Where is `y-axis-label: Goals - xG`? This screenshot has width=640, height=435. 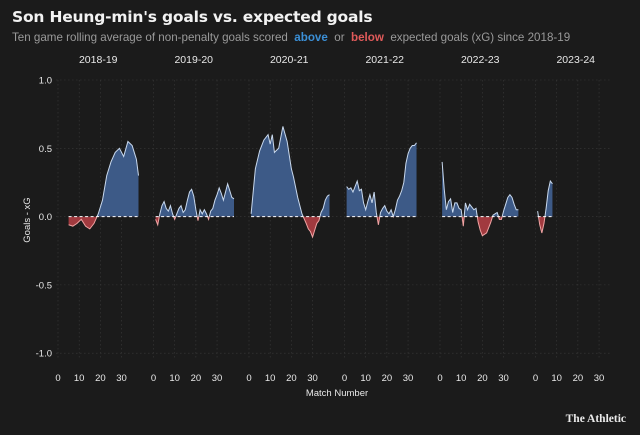
y-axis-label: Goals - xG is located at coordinates (27, 219).